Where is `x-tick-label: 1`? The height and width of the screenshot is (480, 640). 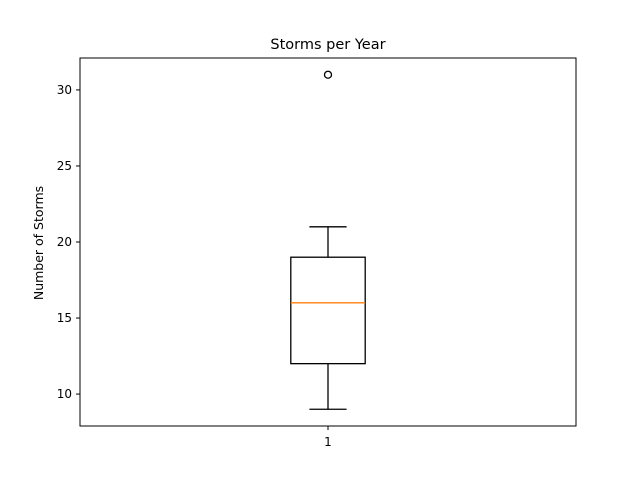
x-tick-label: 1 is located at coordinates (328, 442).